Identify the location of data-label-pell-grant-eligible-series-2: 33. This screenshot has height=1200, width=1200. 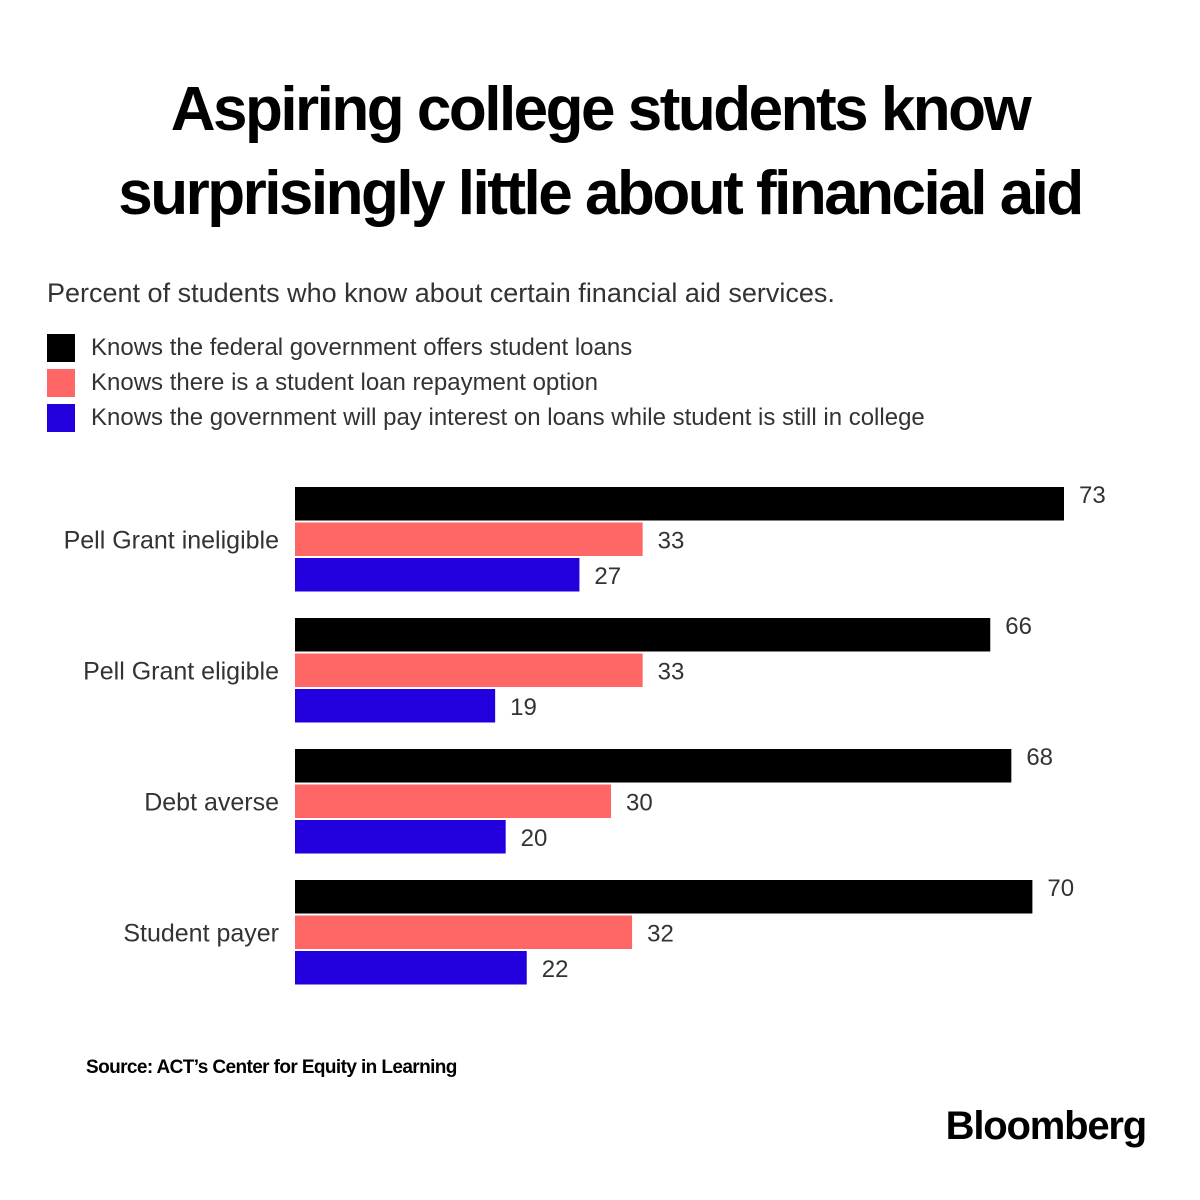
(671, 671).